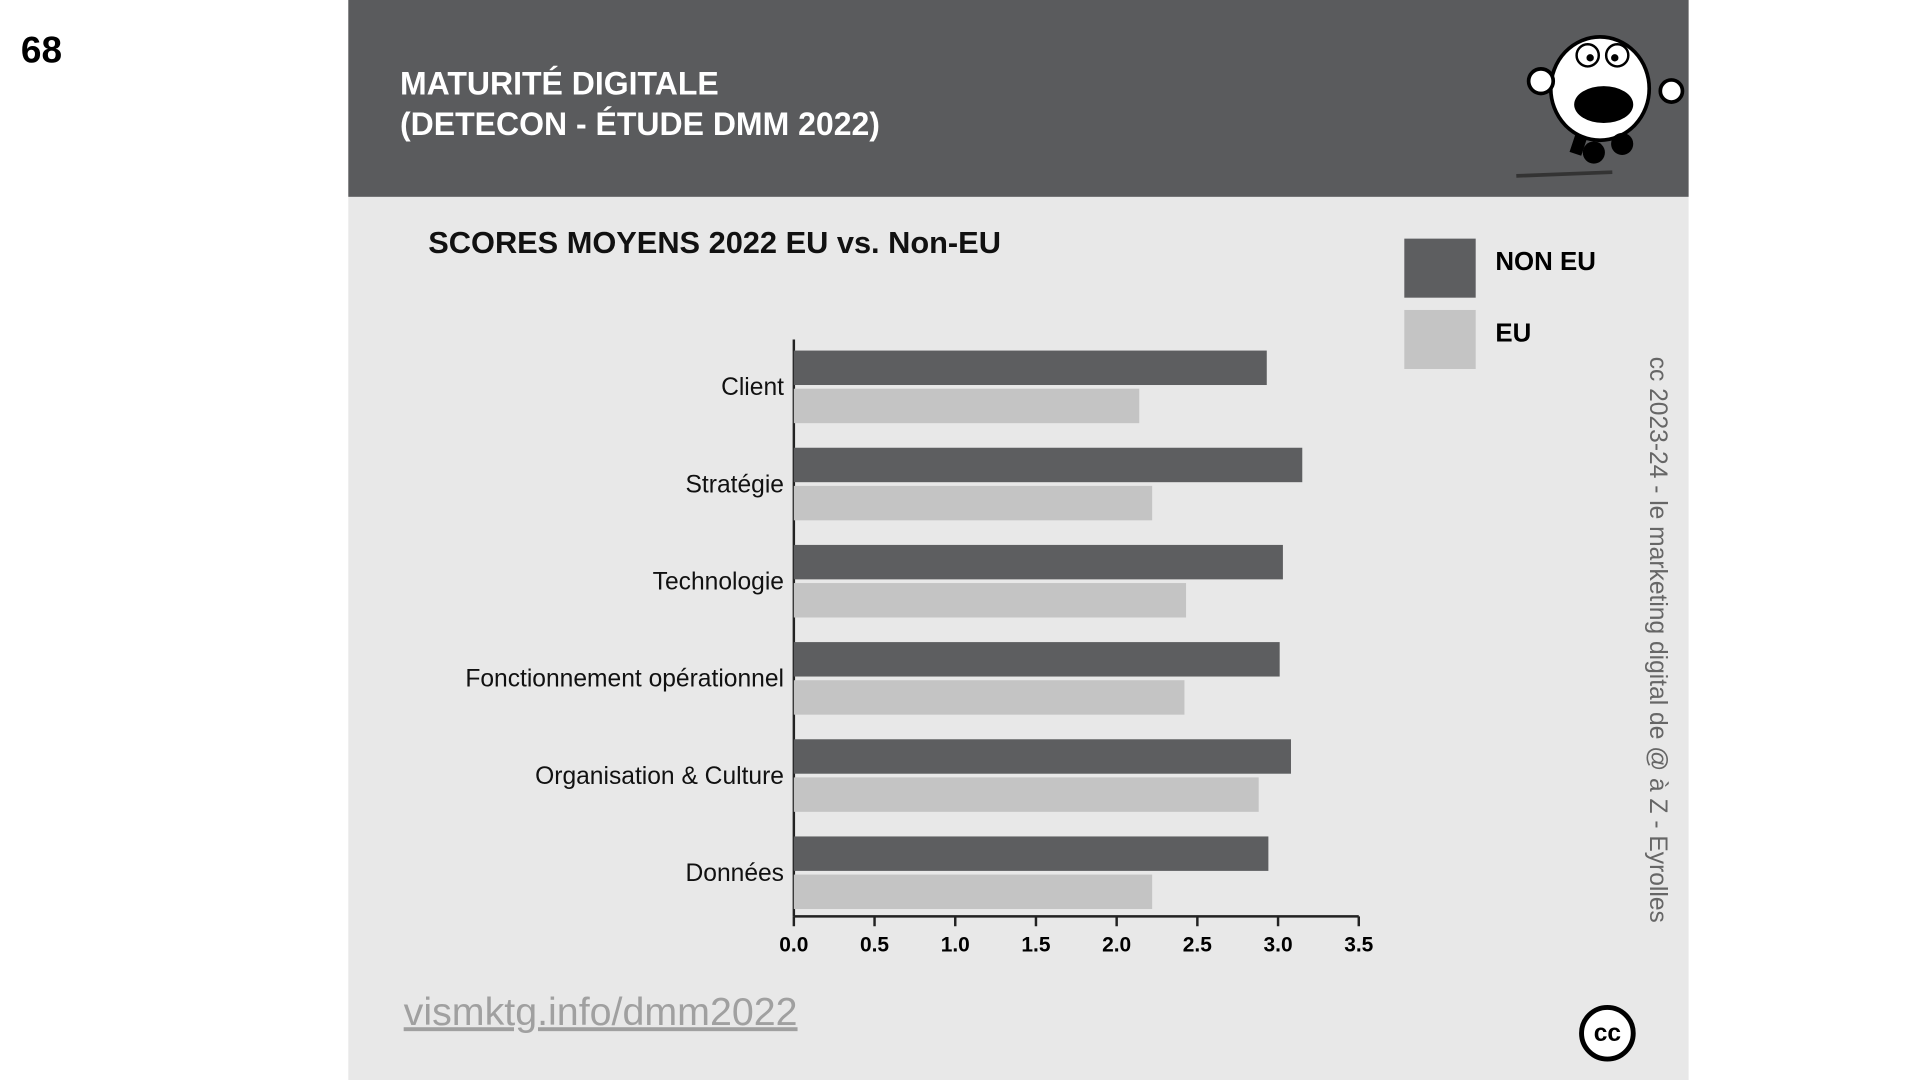 This screenshot has width=1920, height=1080. Describe the element at coordinates (735, 484) in the screenshot. I see `y-tick-label: Stratégie` at that location.